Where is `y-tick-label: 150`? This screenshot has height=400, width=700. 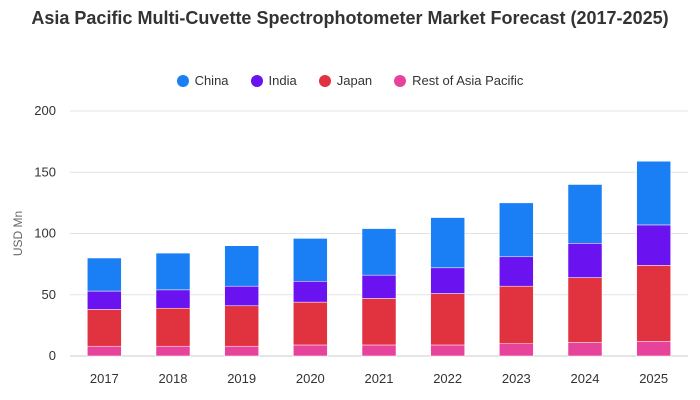 y-tick-label: 150 is located at coordinates (45, 171).